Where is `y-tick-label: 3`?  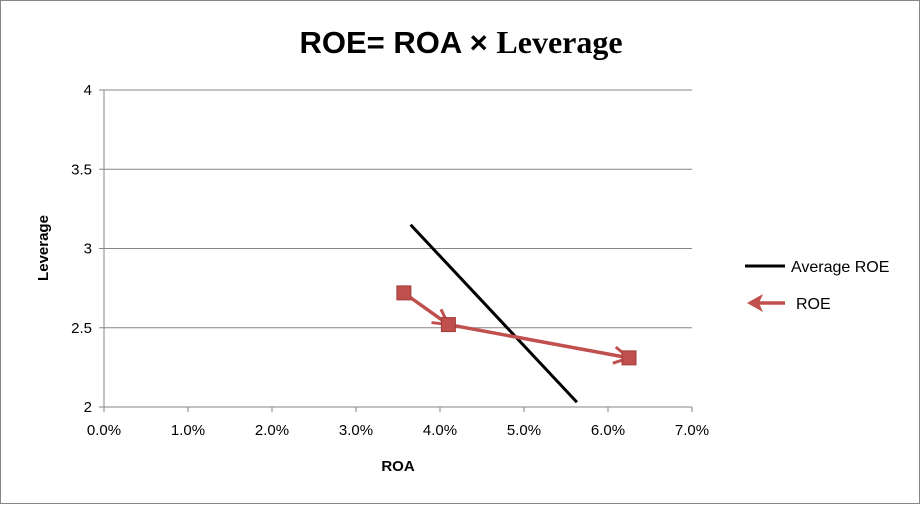
y-tick-label: 3 is located at coordinates (88, 249).